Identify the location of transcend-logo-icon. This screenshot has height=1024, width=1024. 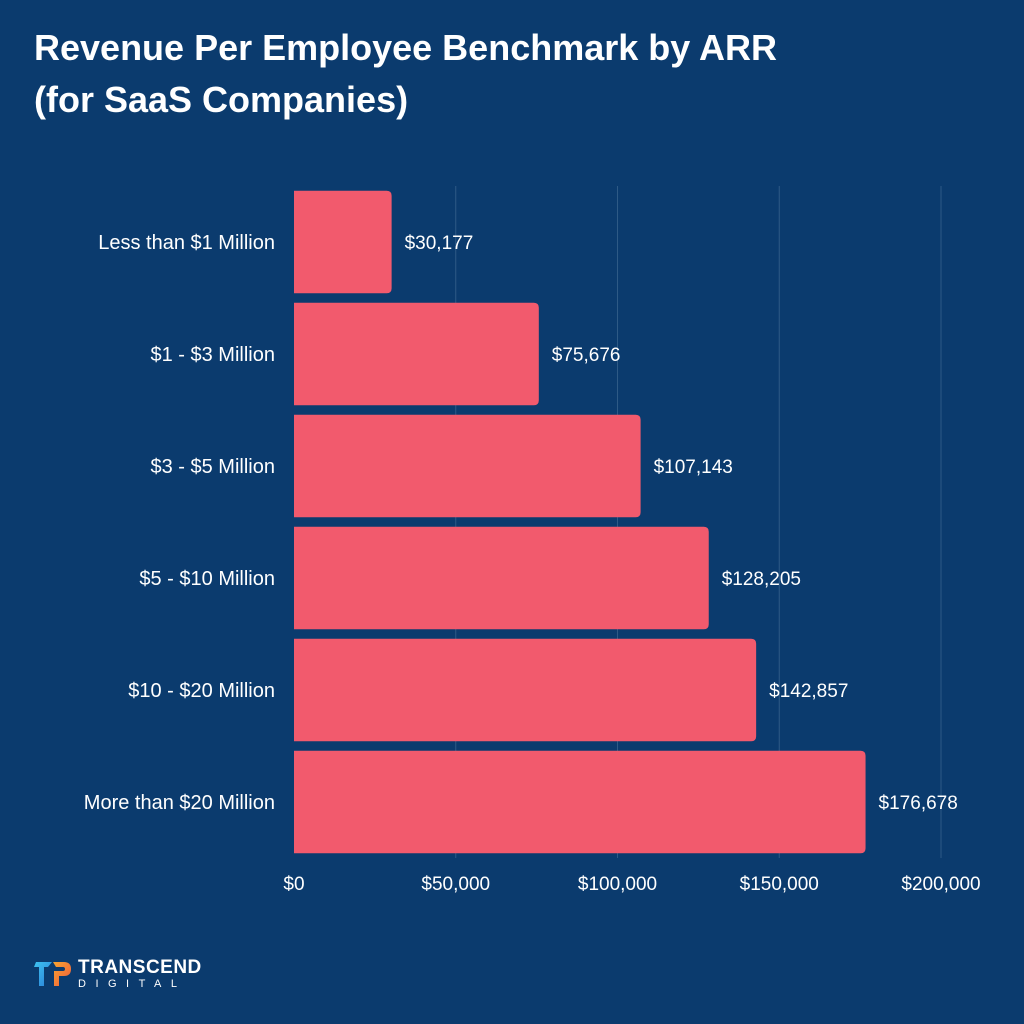
(52, 974).